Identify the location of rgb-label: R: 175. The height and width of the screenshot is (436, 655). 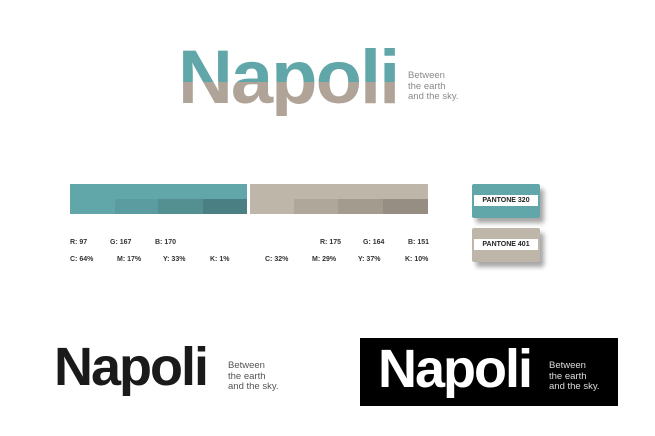
(331, 242).